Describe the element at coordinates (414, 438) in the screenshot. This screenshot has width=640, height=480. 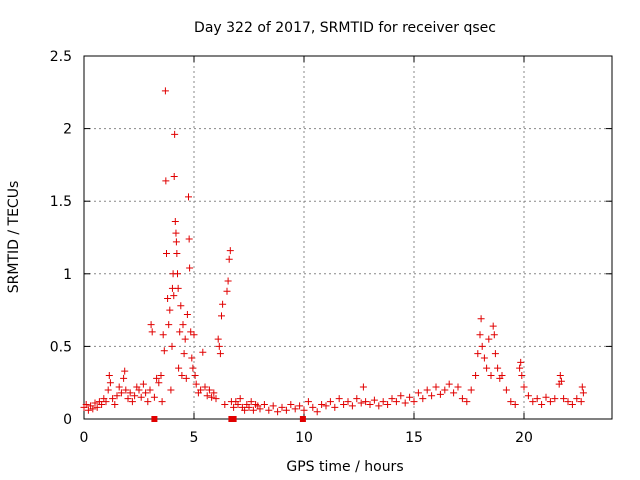
I see `x-tick-label: 15` at that location.